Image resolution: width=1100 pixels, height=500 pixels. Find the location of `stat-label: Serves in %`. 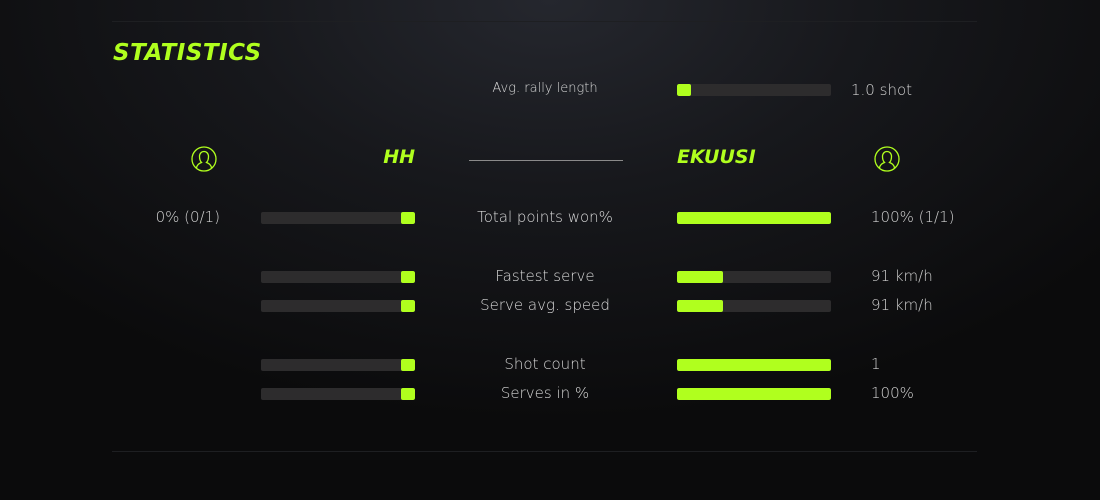

stat-label: Serves in % is located at coordinates (545, 393).